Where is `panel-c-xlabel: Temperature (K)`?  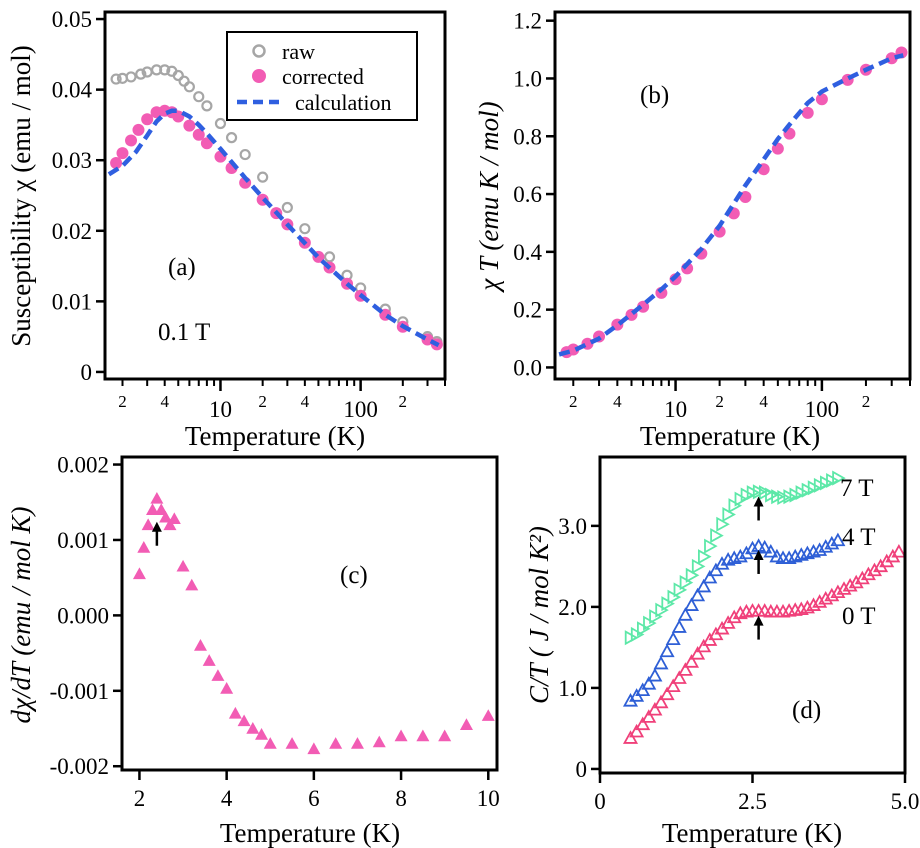
panel-c-xlabel: Temperature (K) is located at coordinates (310, 833).